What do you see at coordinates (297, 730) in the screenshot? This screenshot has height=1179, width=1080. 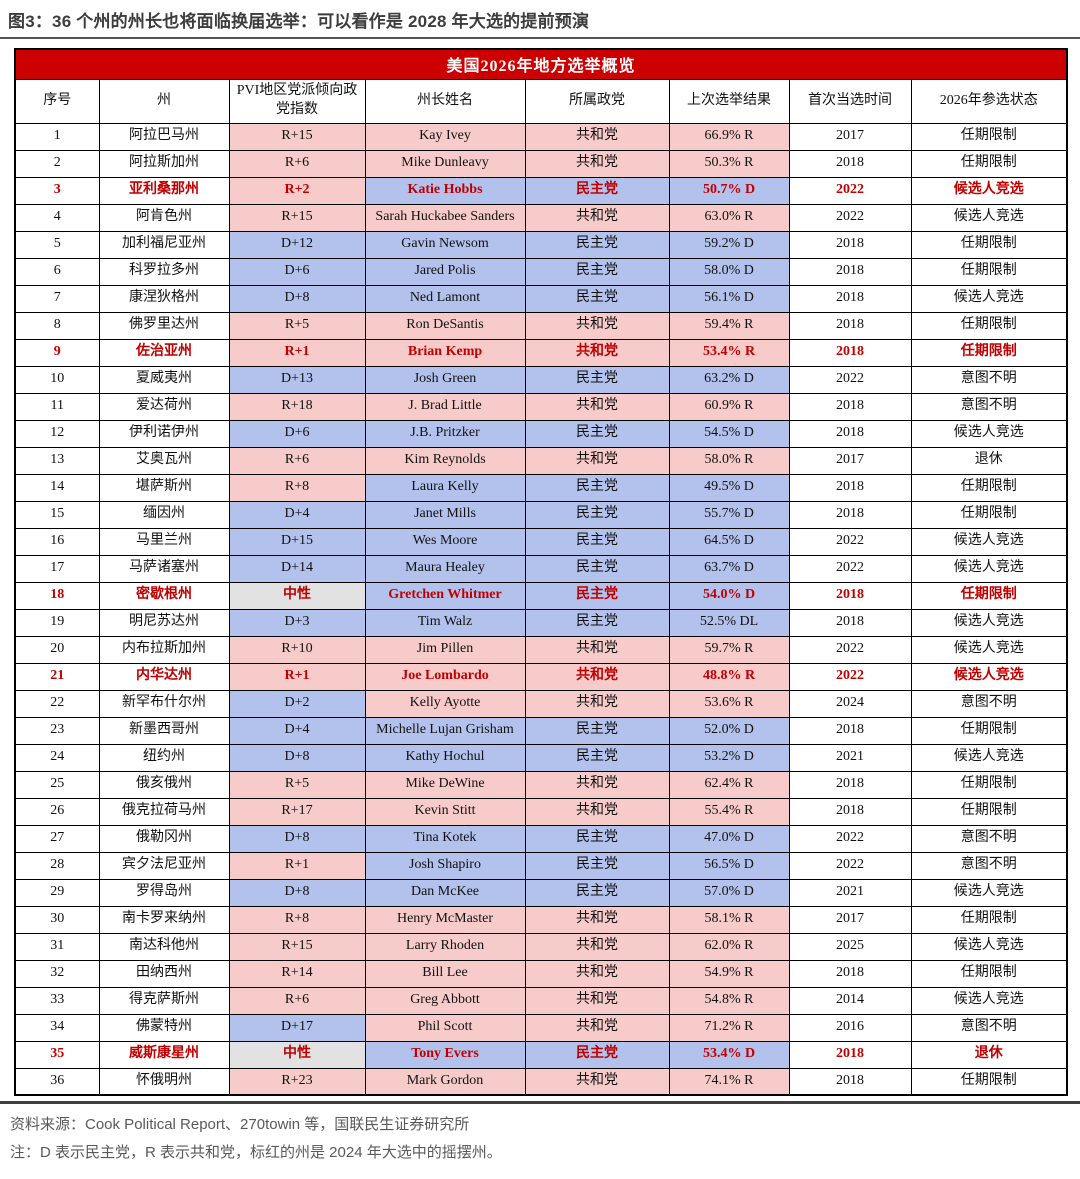 I see `pvi-index-cell: D+4` at bounding box center [297, 730].